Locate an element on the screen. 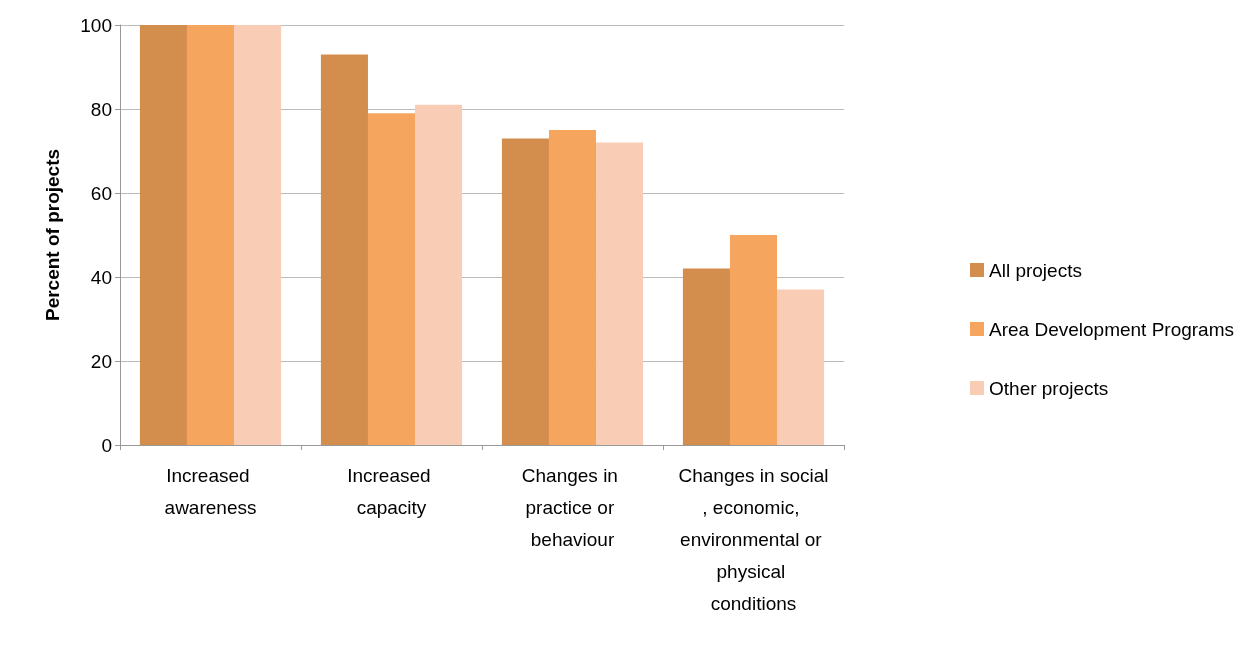  y-tick-label: 40 is located at coordinates (101, 277).